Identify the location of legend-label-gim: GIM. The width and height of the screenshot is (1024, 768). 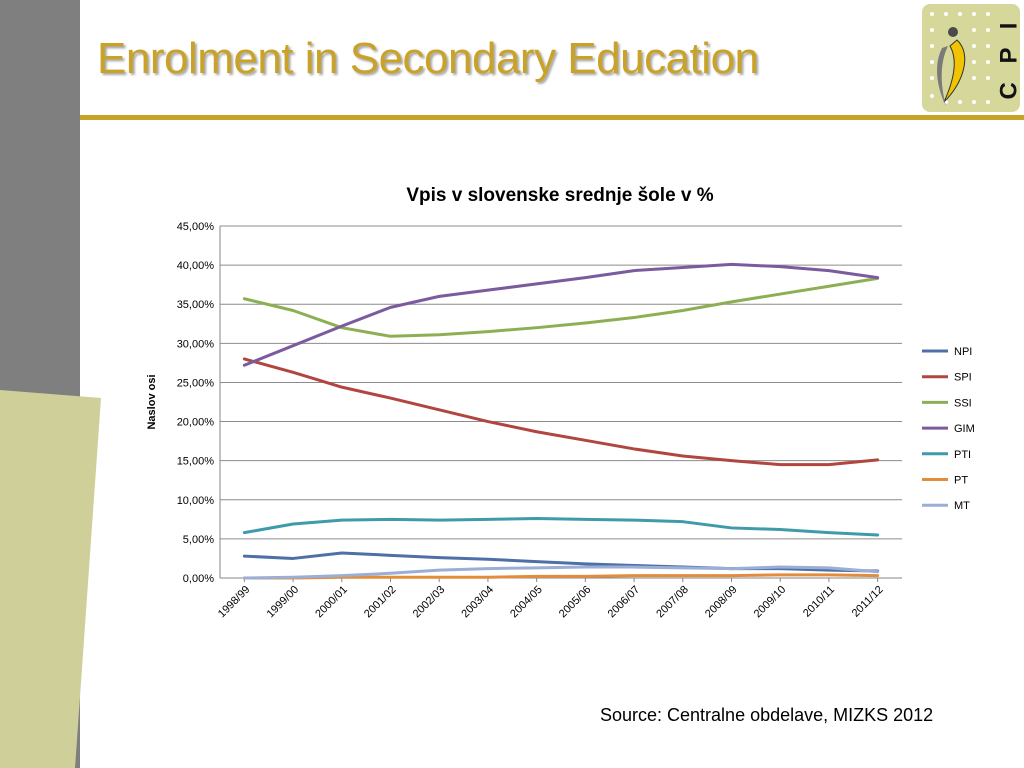
(964, 429).